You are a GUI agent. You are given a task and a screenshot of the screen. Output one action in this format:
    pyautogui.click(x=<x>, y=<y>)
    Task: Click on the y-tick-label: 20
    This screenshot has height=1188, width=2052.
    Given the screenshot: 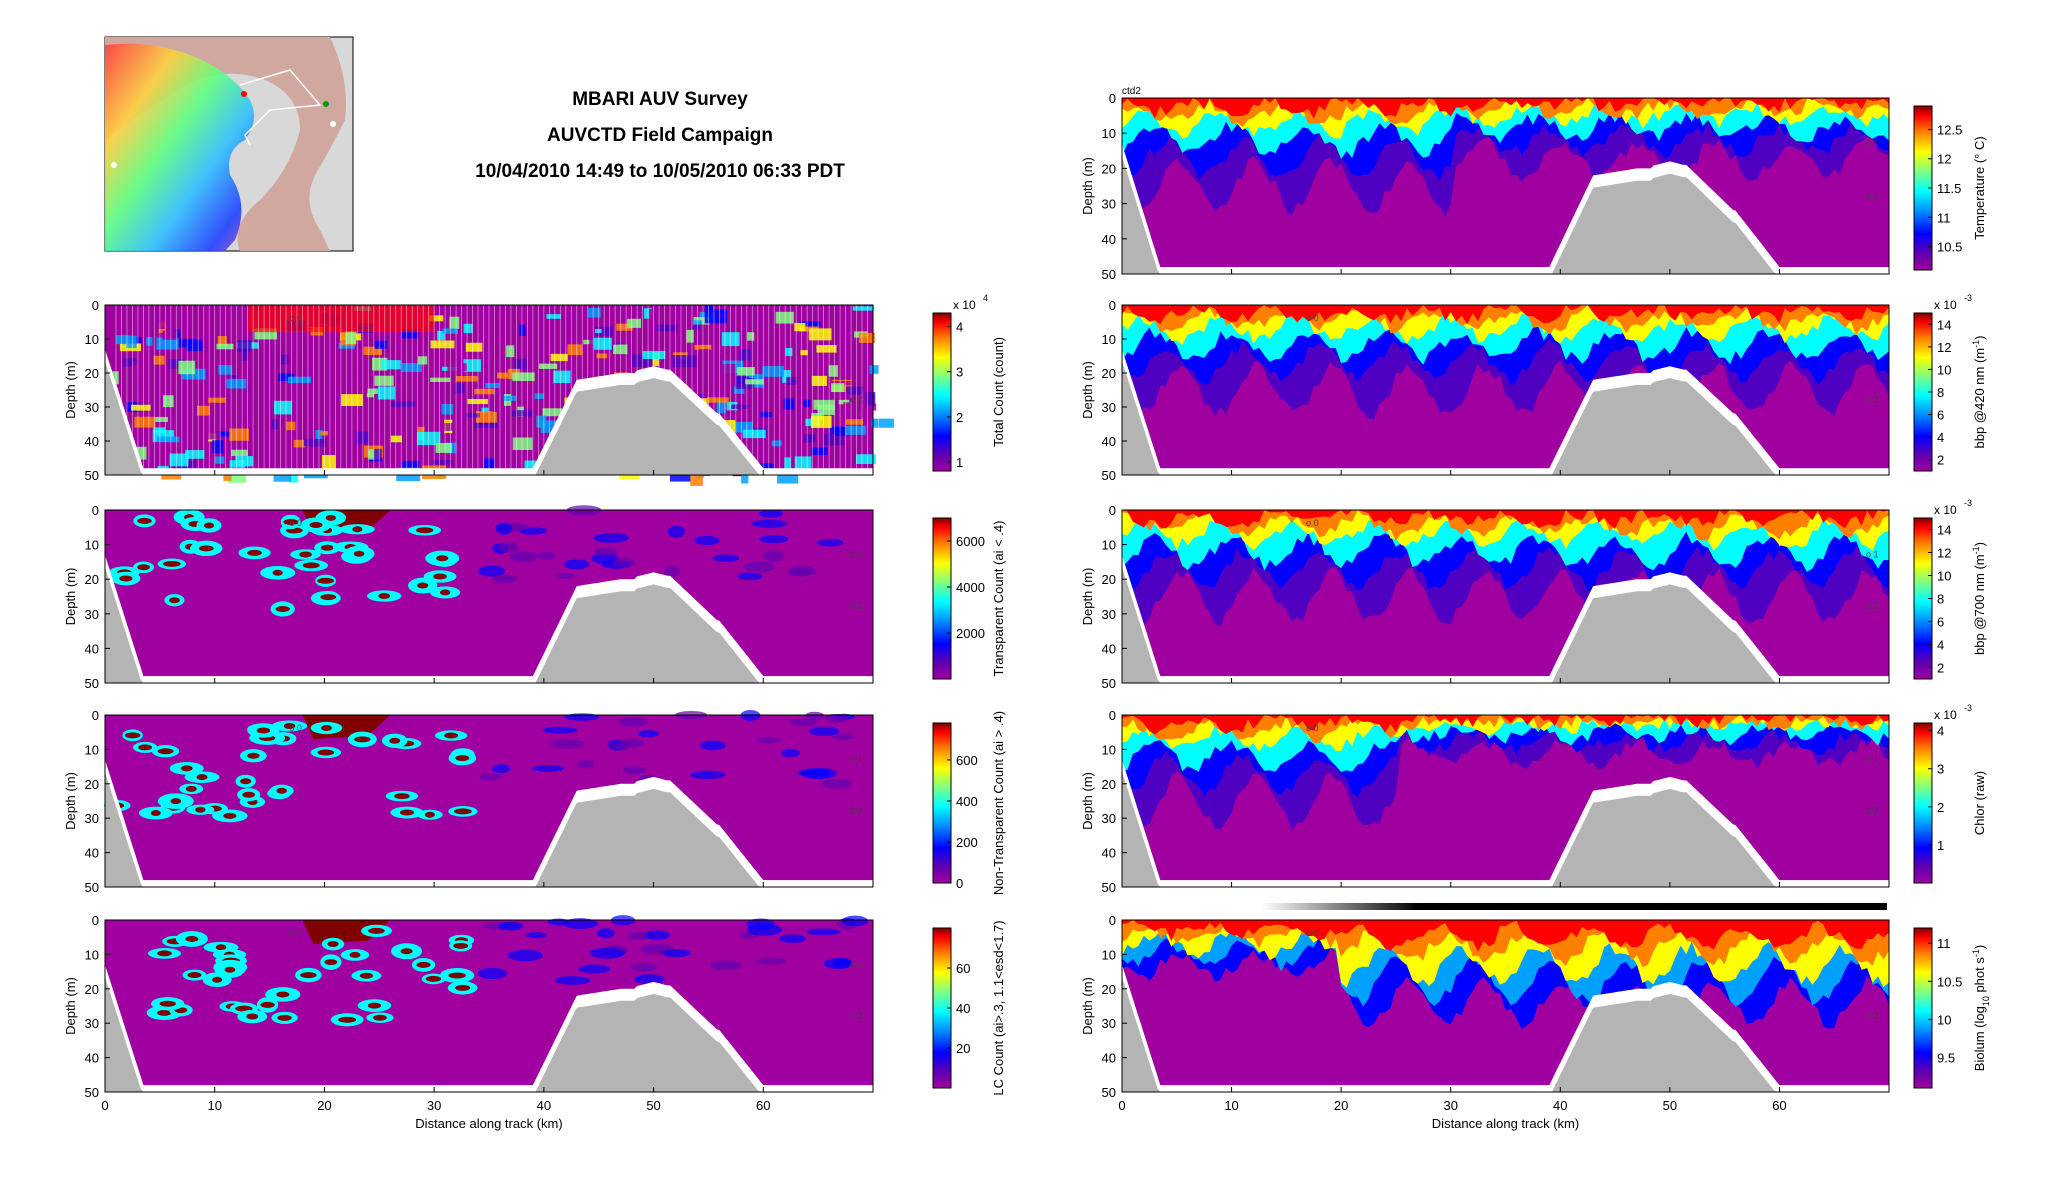 What is the action you would take?
    pyautogui.click(x=1109, y=168)
    